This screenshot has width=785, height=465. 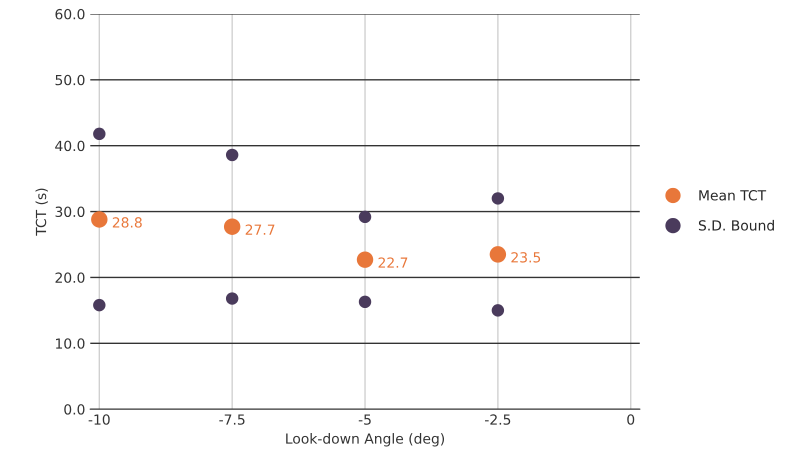 I want to click on data-label: 27.7, so click(x=260, y=229).